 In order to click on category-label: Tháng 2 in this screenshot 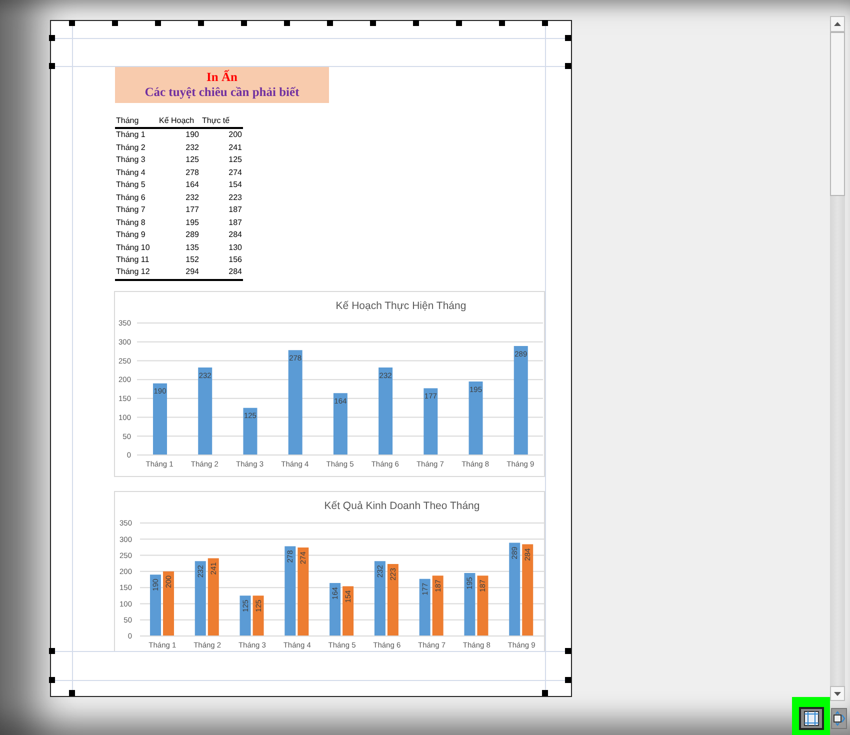, I will do `click(130, 148)`.